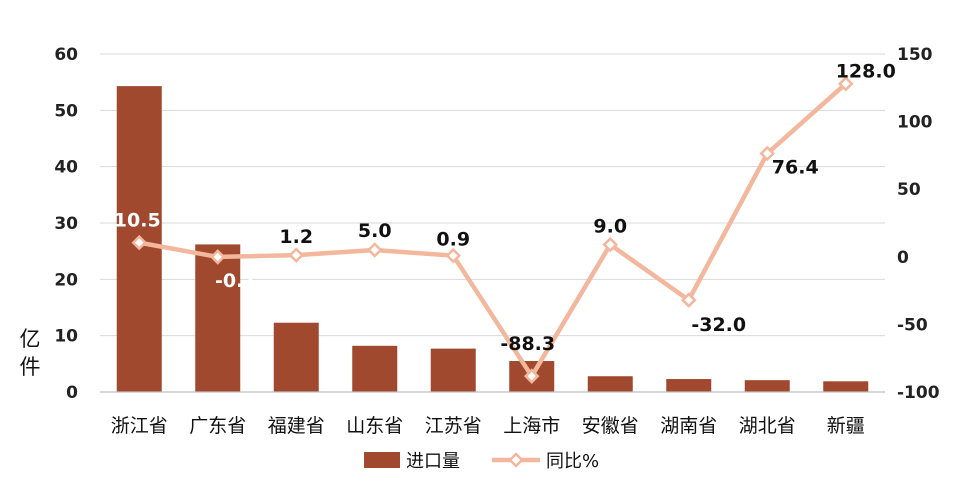  I want to click on y-axis-label-char: 亿, so click(30, 339).